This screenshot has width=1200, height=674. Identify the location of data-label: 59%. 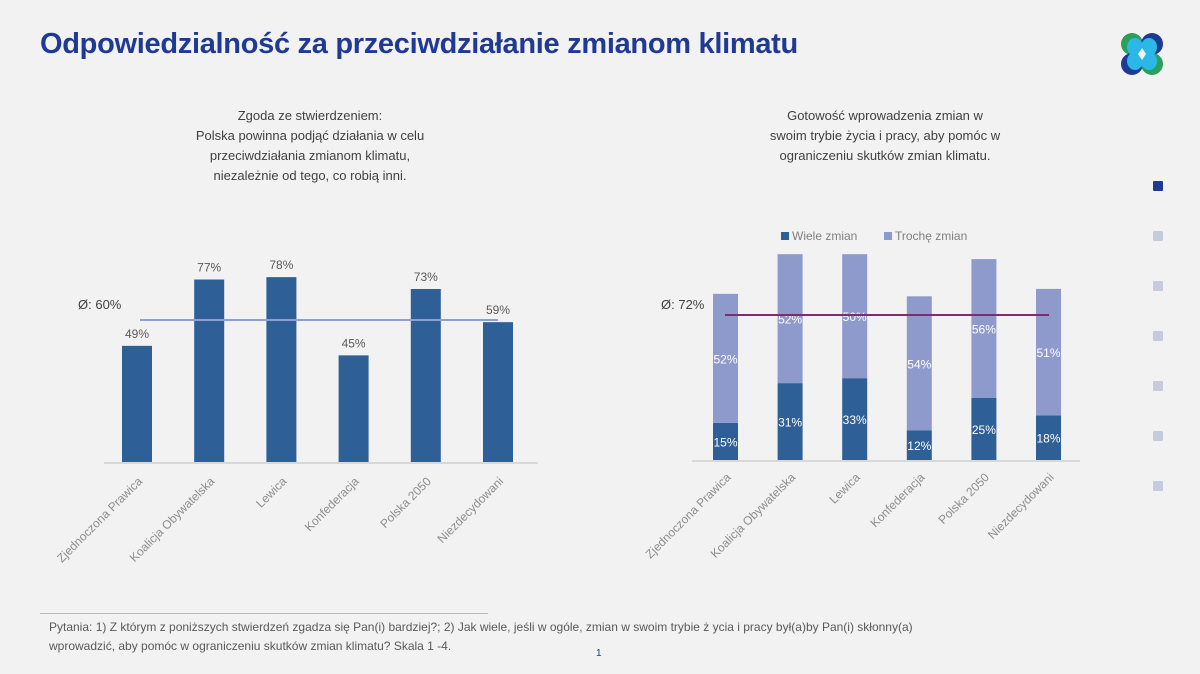
(498, 310).